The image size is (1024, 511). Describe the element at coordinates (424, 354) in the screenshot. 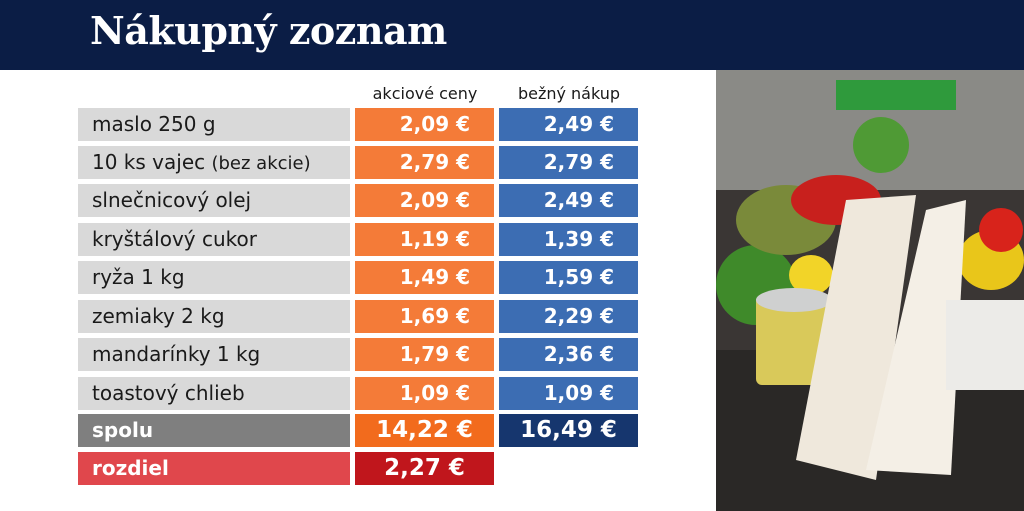

I see `price: 1,79 €` at that location.